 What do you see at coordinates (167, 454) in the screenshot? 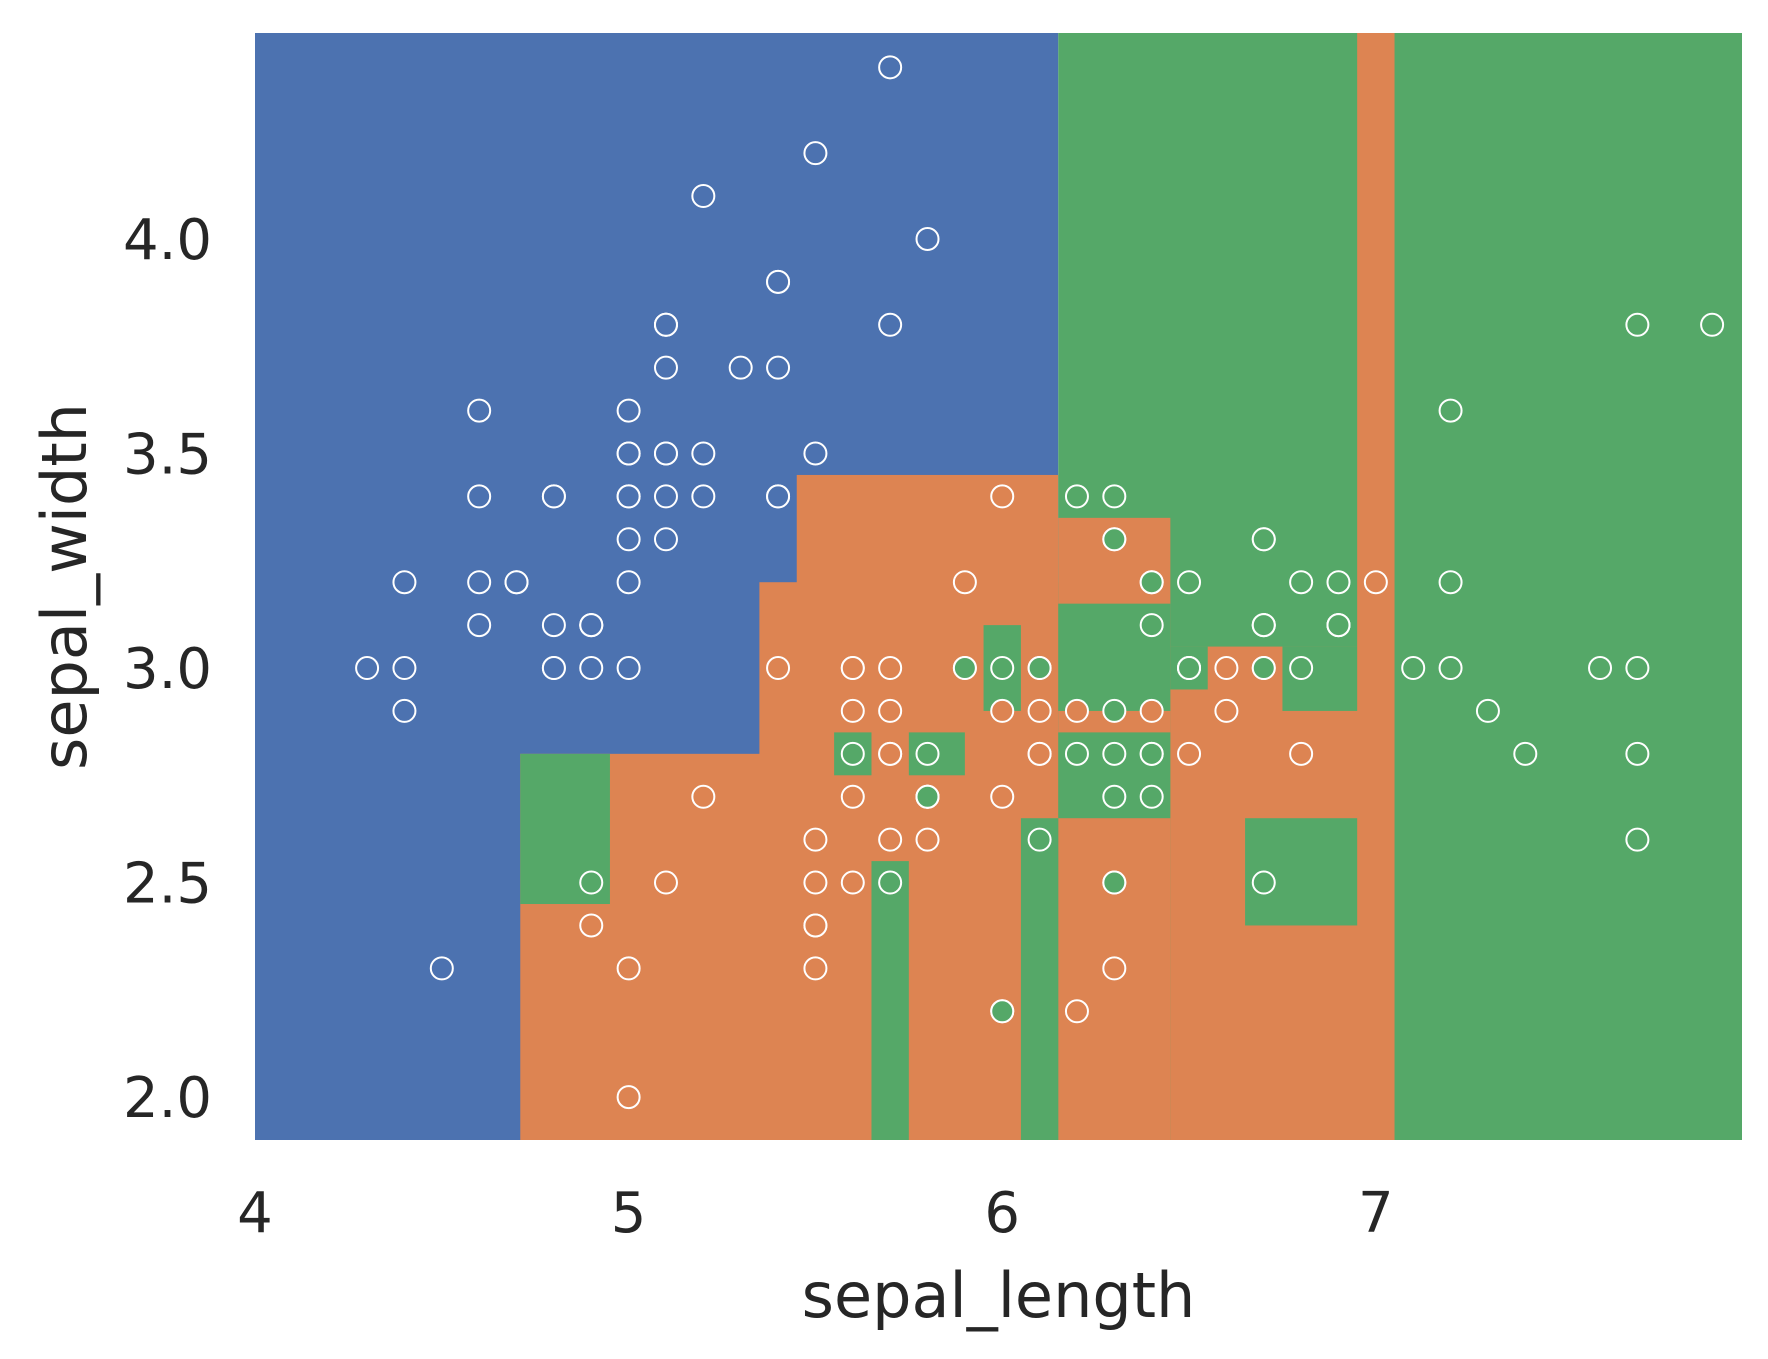
I see `y-tick-label: 3.5` at bounding box center [167, 454].